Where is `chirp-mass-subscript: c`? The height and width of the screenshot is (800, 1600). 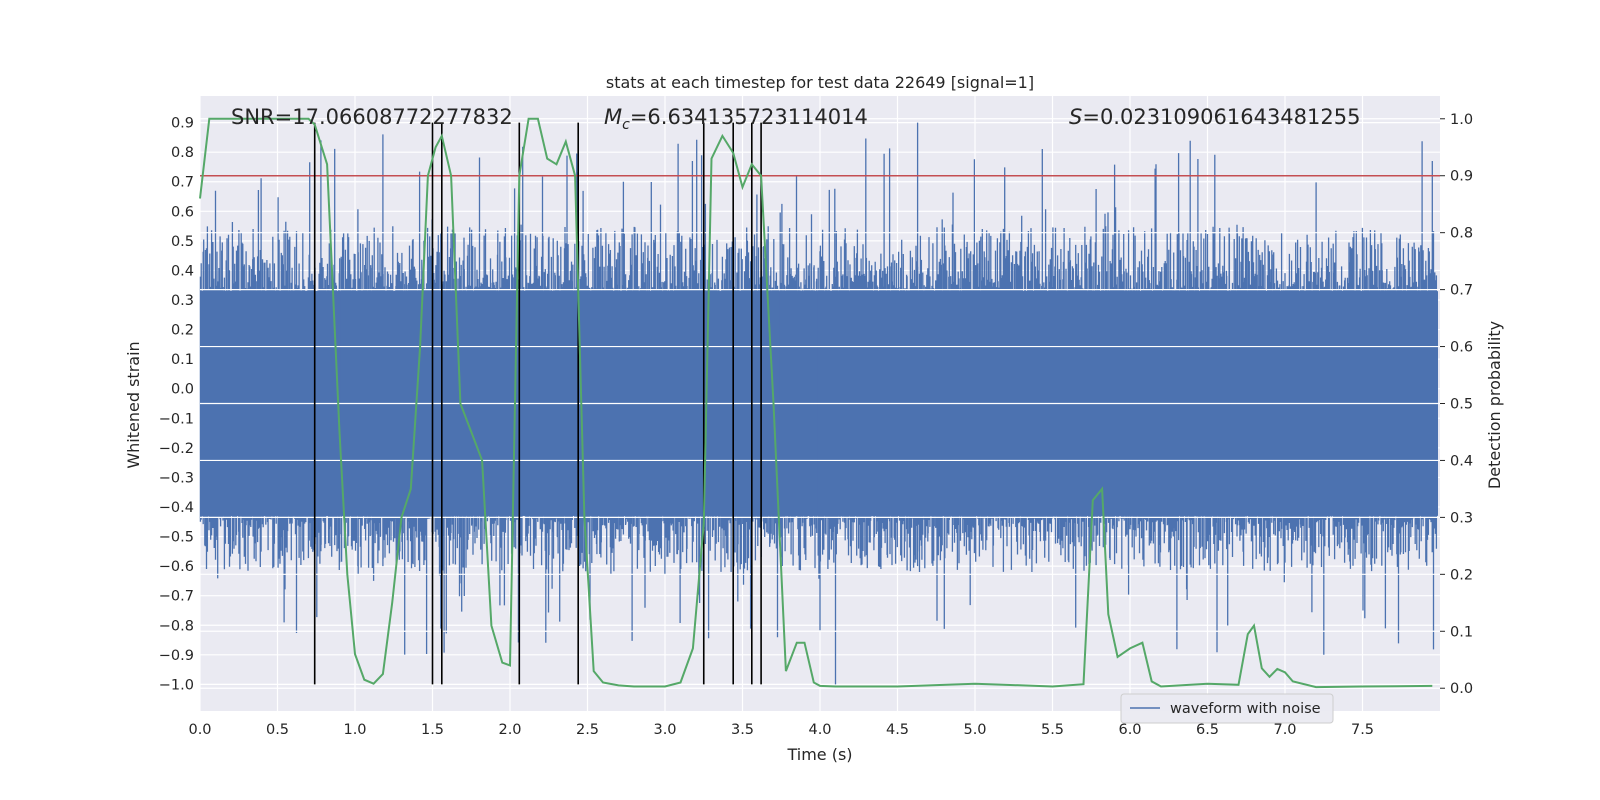 chirp-mass-subscript: c is located at coordinates (626, 125).